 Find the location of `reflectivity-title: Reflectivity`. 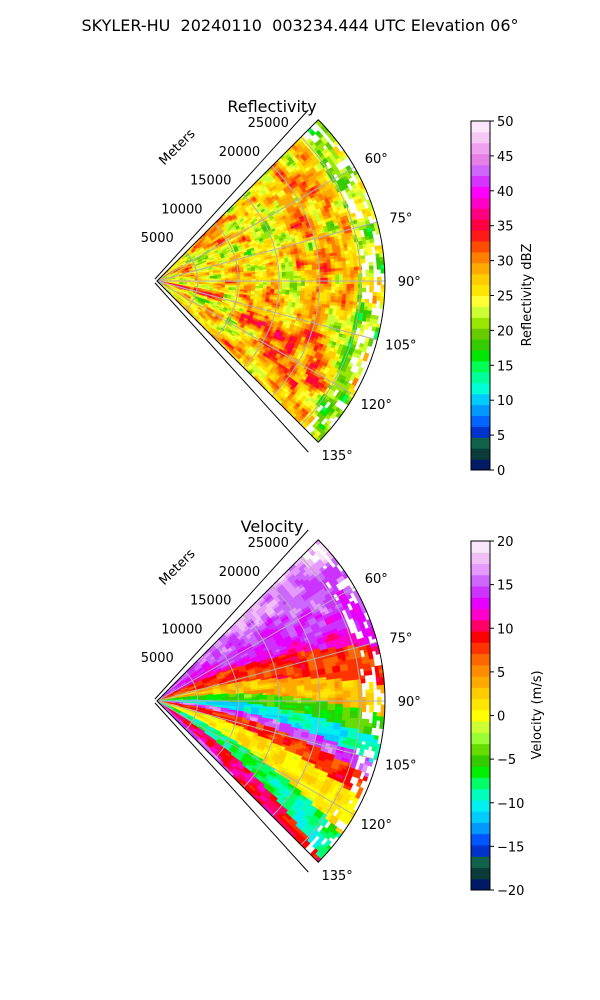

reflectivity-title: Reflectivity is located at coordinates (271, 106).